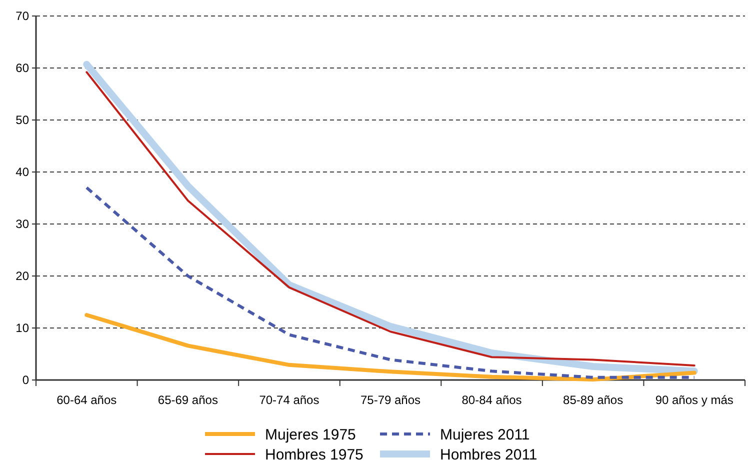  What do you see at coordinates (26, 380) in the screenshot?
I see `y-tick-label: 0` at bounding box center [26, 380].